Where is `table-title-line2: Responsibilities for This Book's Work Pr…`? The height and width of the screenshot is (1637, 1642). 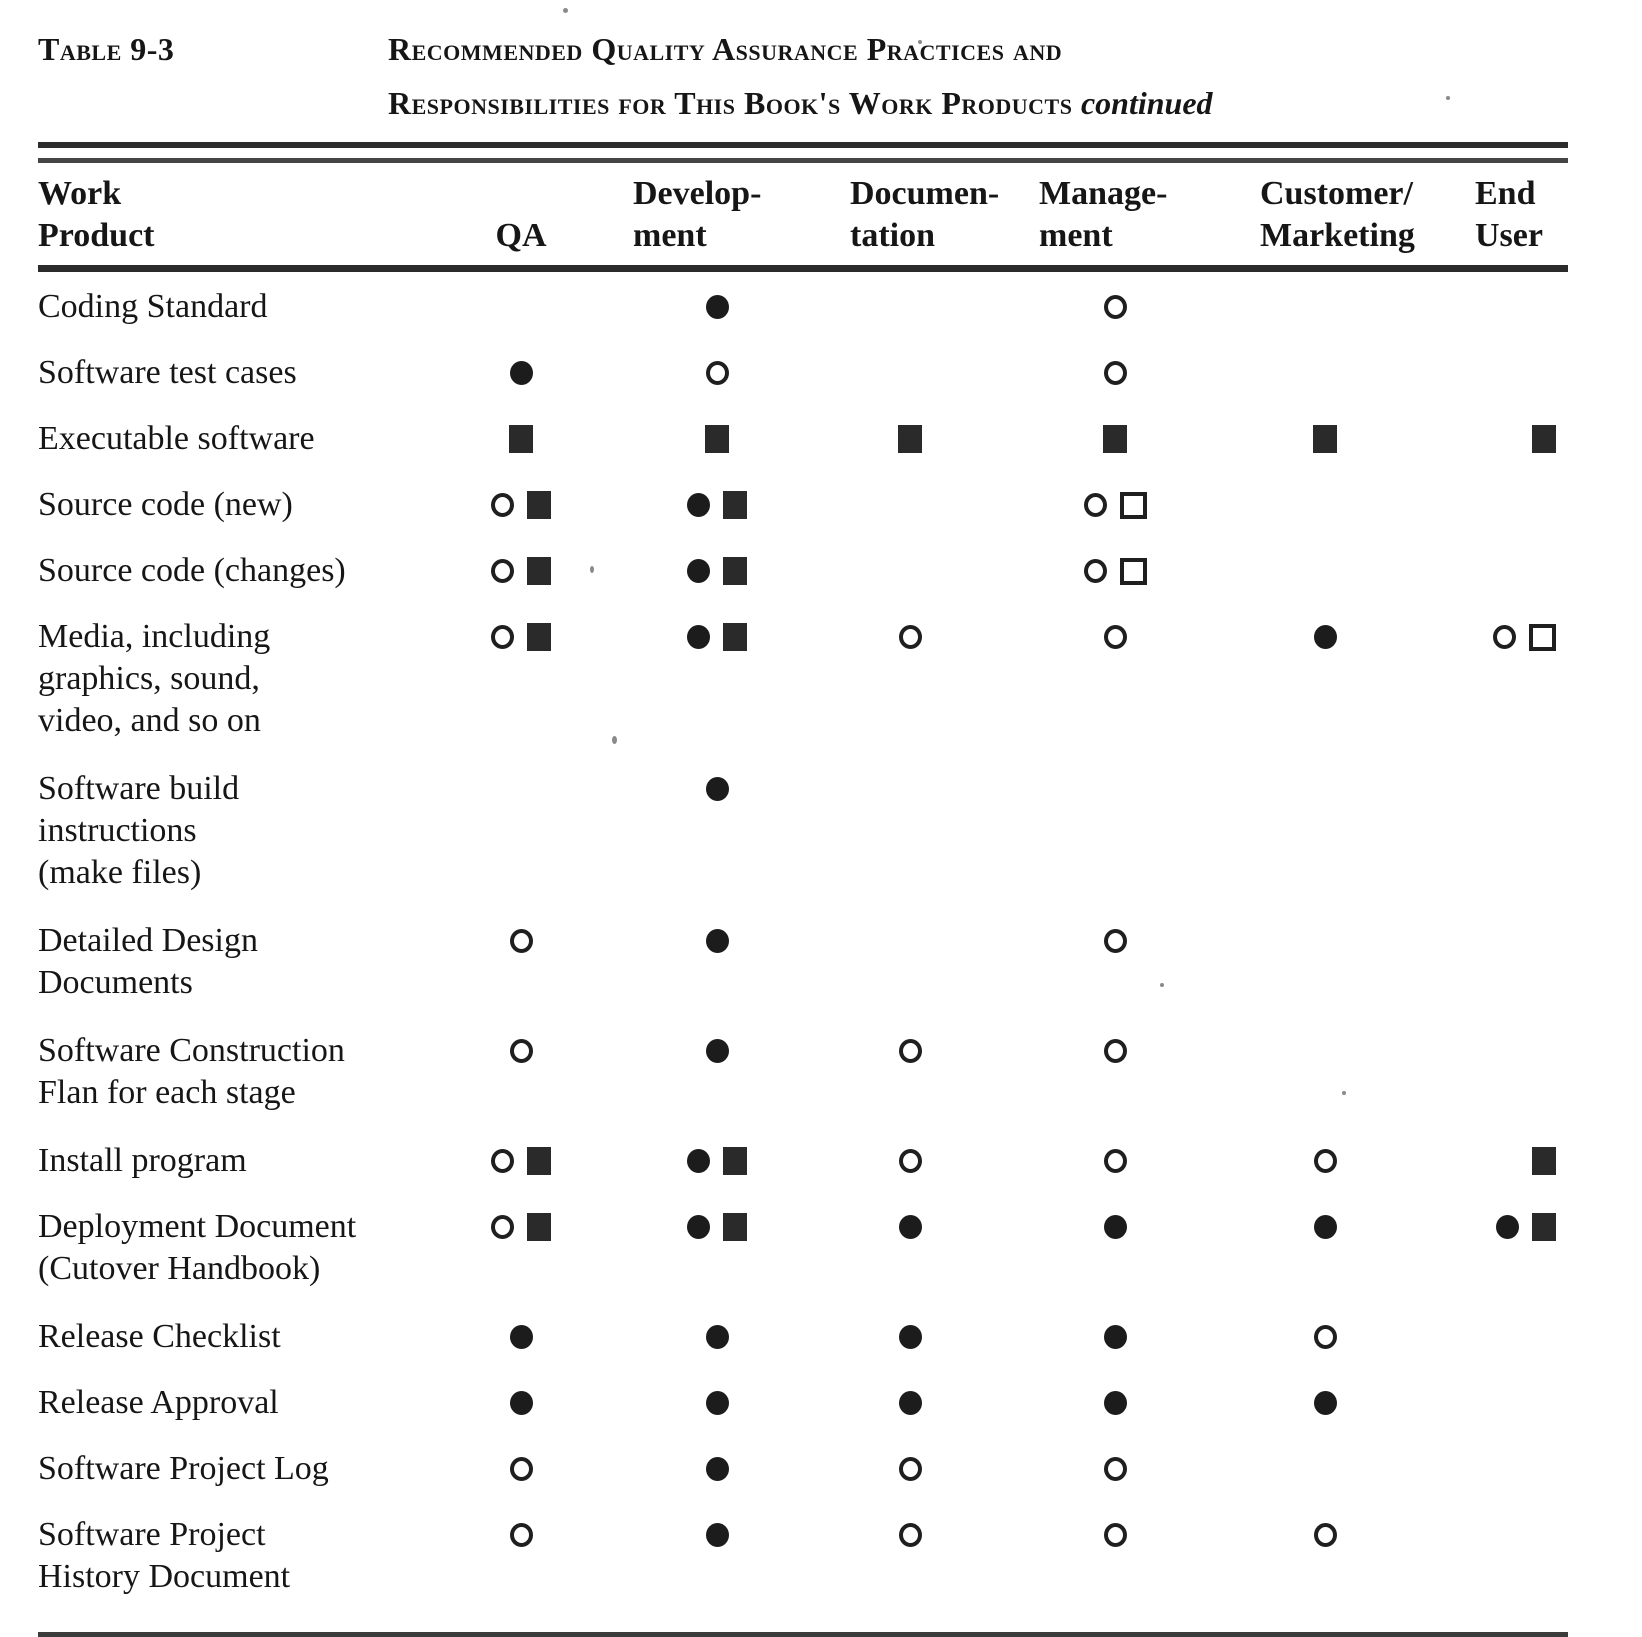 table-title-line2: Responsibilities for This Book's Work Pr… is located at coordinates (800, 103).